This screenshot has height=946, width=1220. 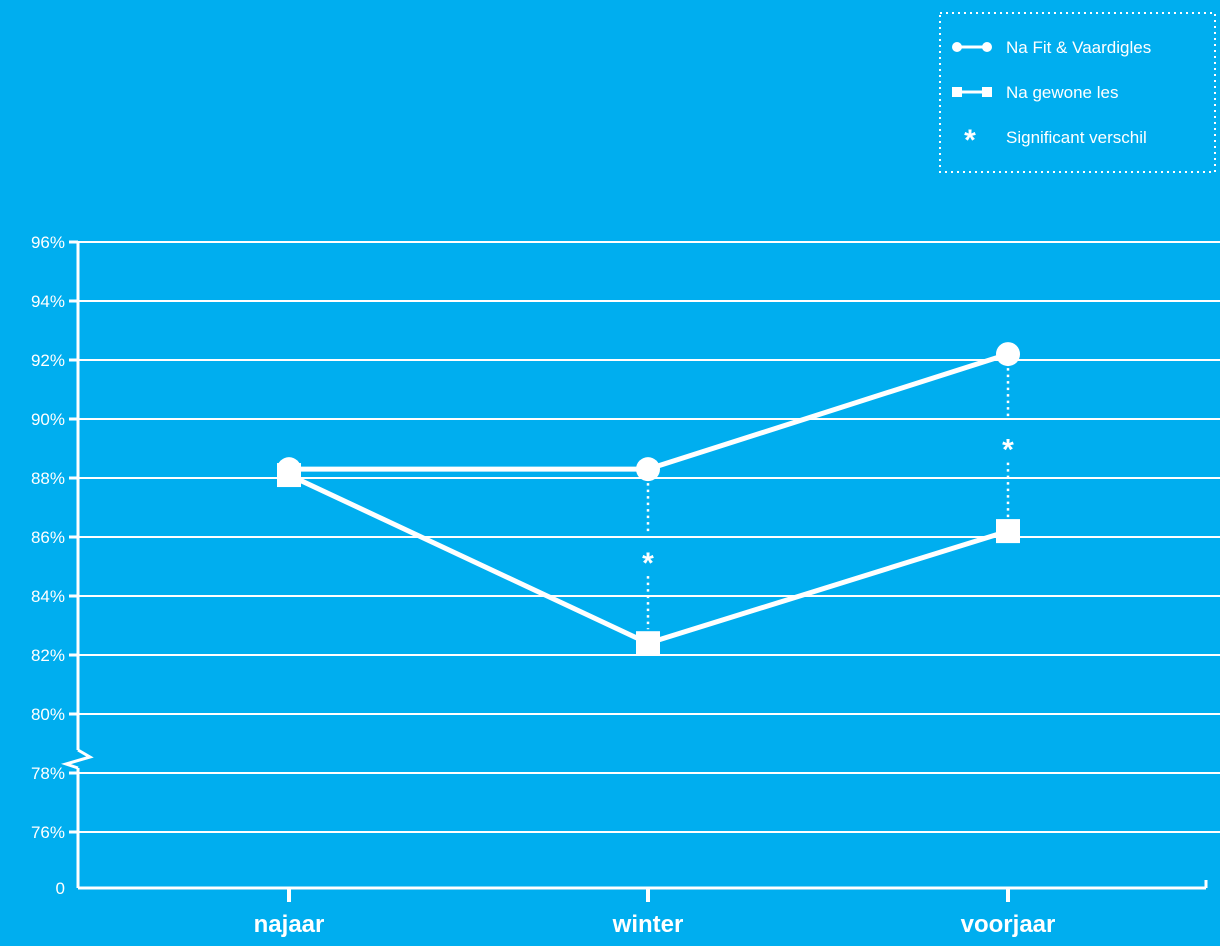 I want to click on y-axis-break, so click(x=77, y=759).